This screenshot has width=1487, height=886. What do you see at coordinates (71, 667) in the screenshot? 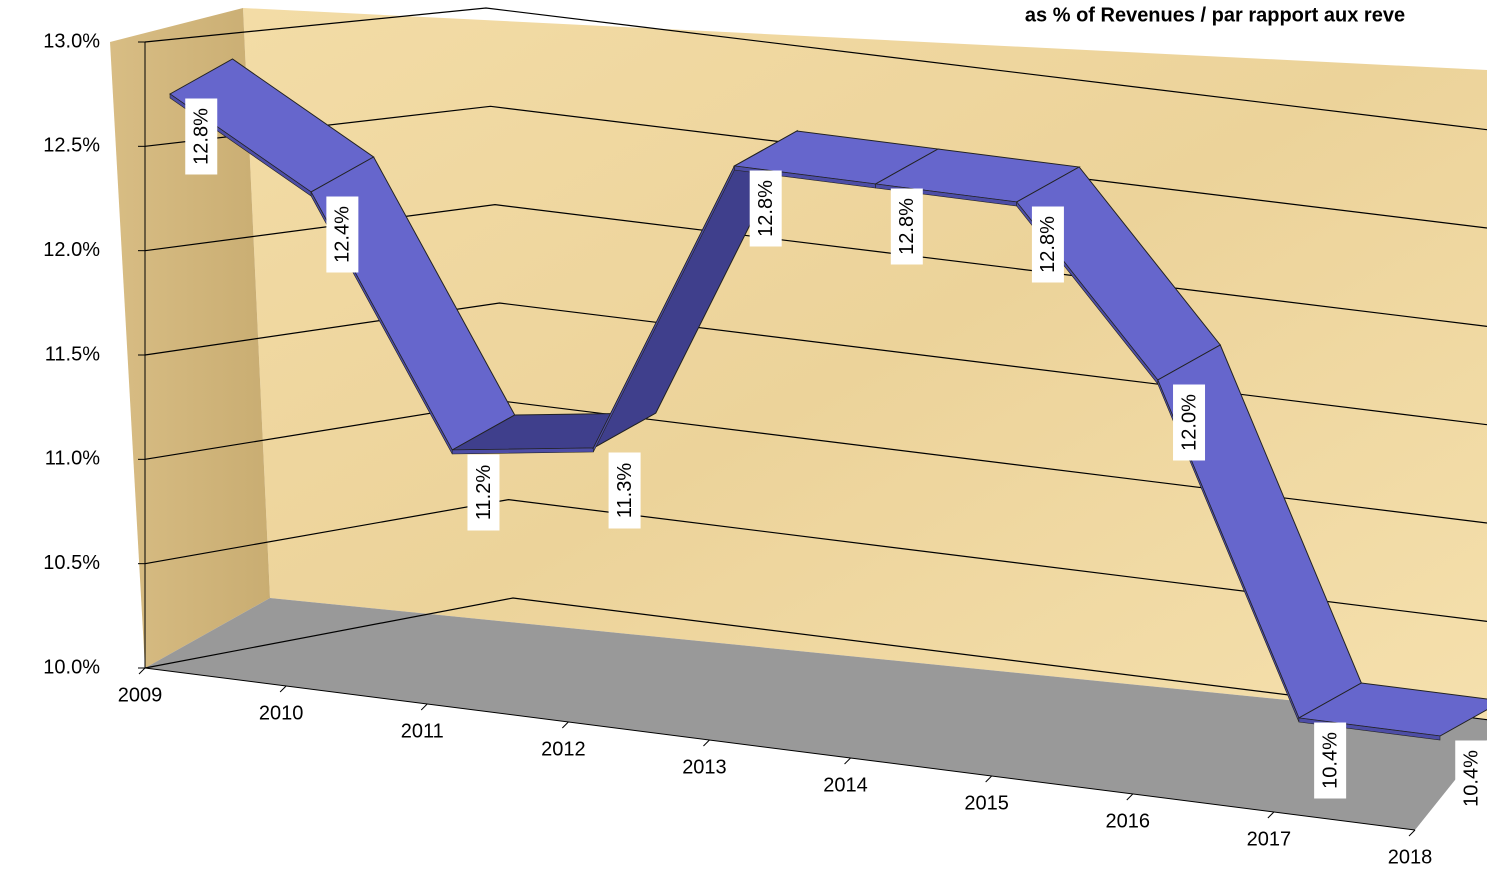
I see `y-tick-label: 10.0%` at bounding box center [71, 667].